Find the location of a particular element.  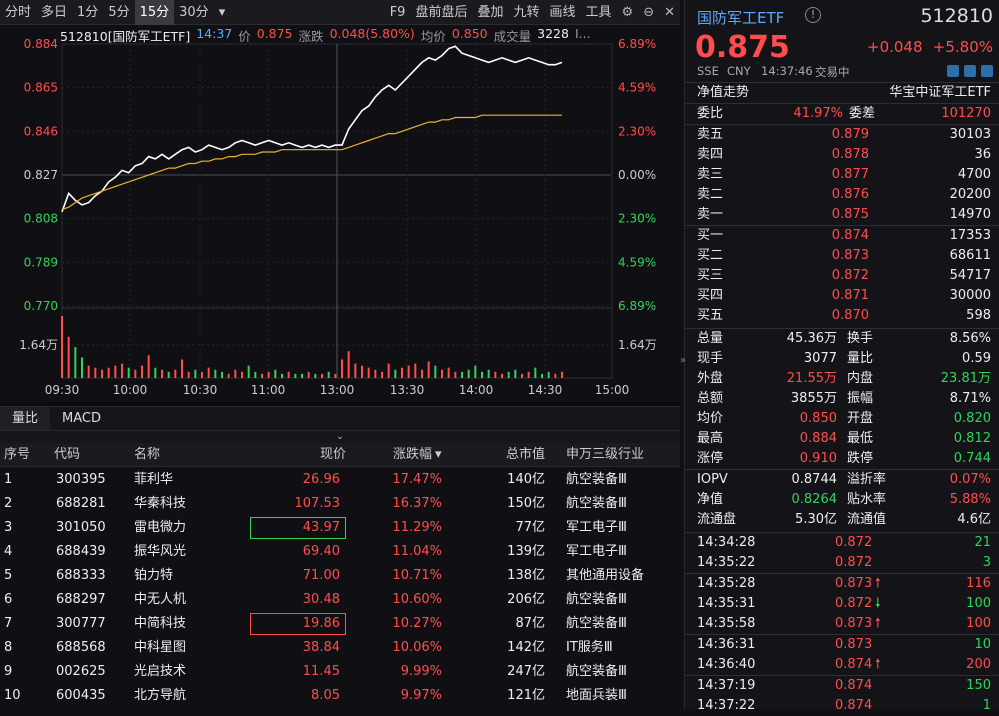

more-dropdown-icon: ▾ is located at coordinates (222, 12).